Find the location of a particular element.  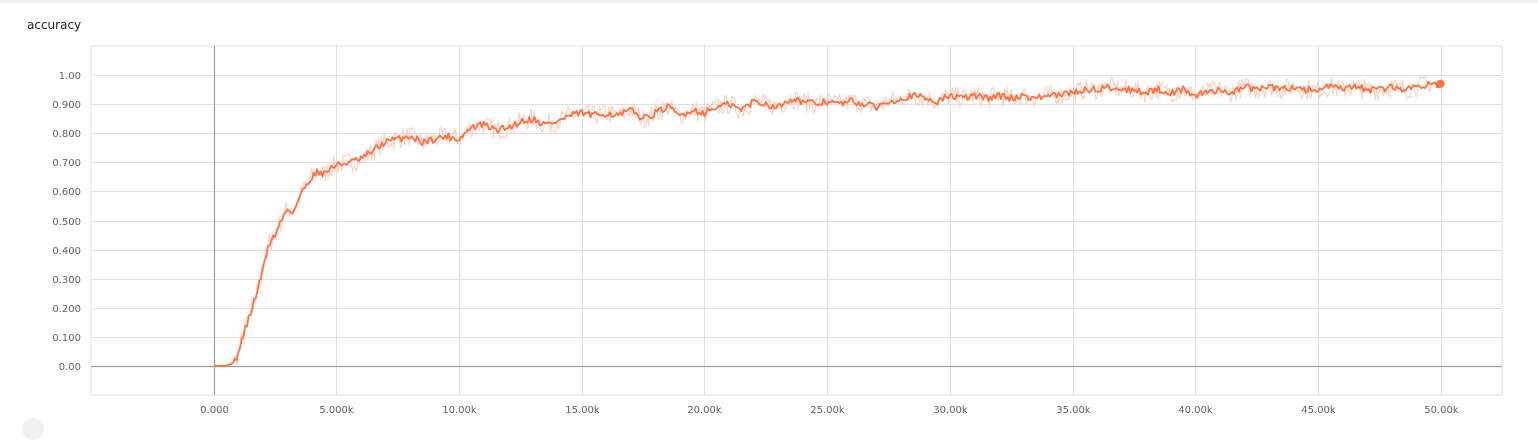

y-tick-label: 0.200 is located at coordinates (66, 309).